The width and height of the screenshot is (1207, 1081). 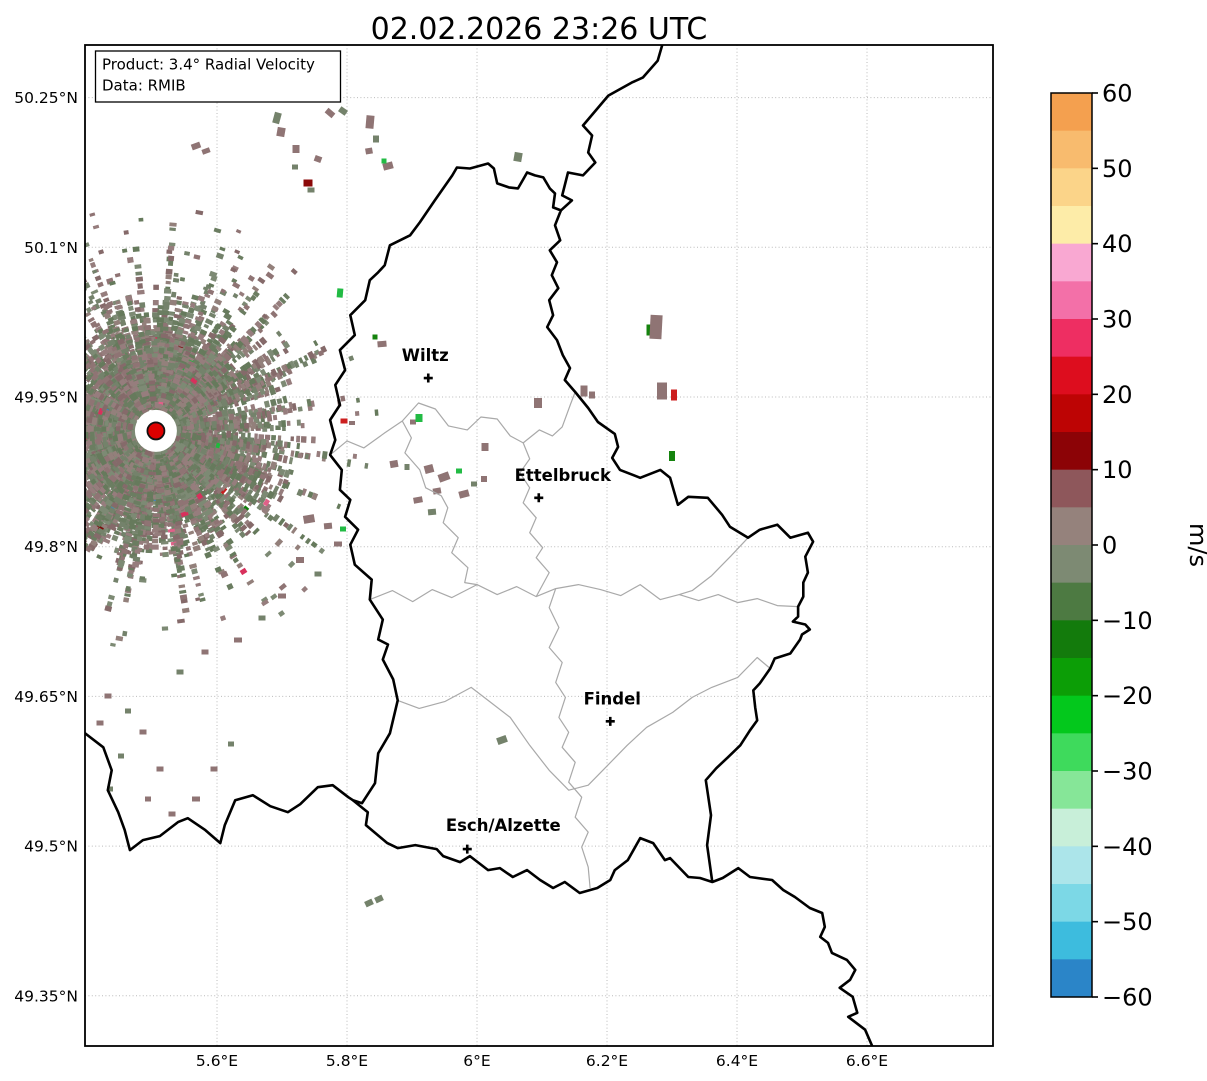 What do you see at coordinates (539, 29) in the screenshot?
I see `timestamp-title: 02.02.2026 23:26 UTC` at bounding box center [539, 29].